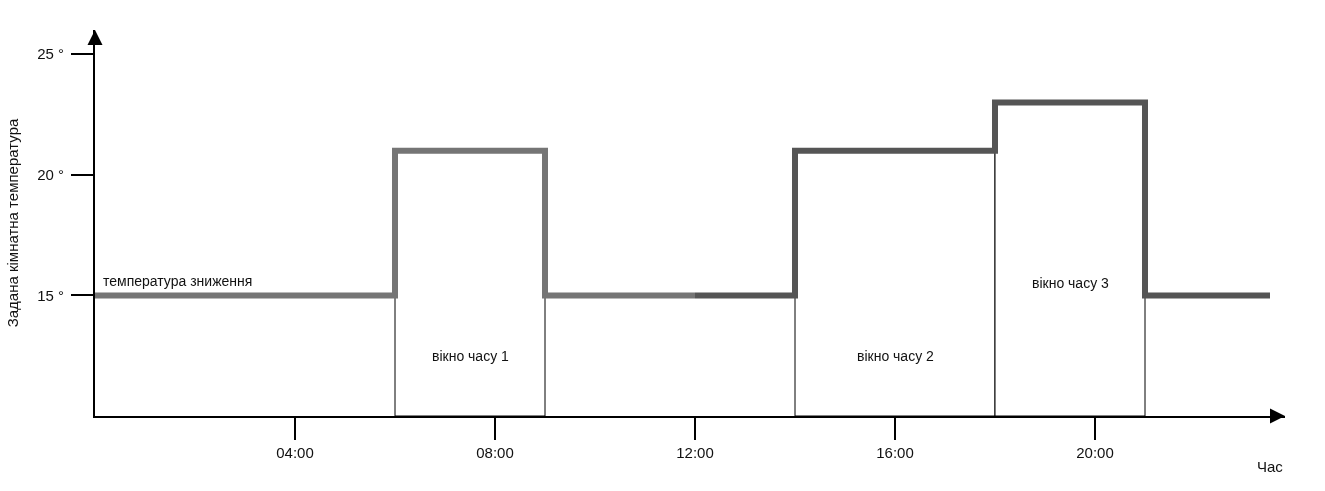 The height and width of the screenshot is (491, 1325). Describe the element at coordinates (50, 295) in the screenshot. I see `y-tick-label: 15 °` at that location.